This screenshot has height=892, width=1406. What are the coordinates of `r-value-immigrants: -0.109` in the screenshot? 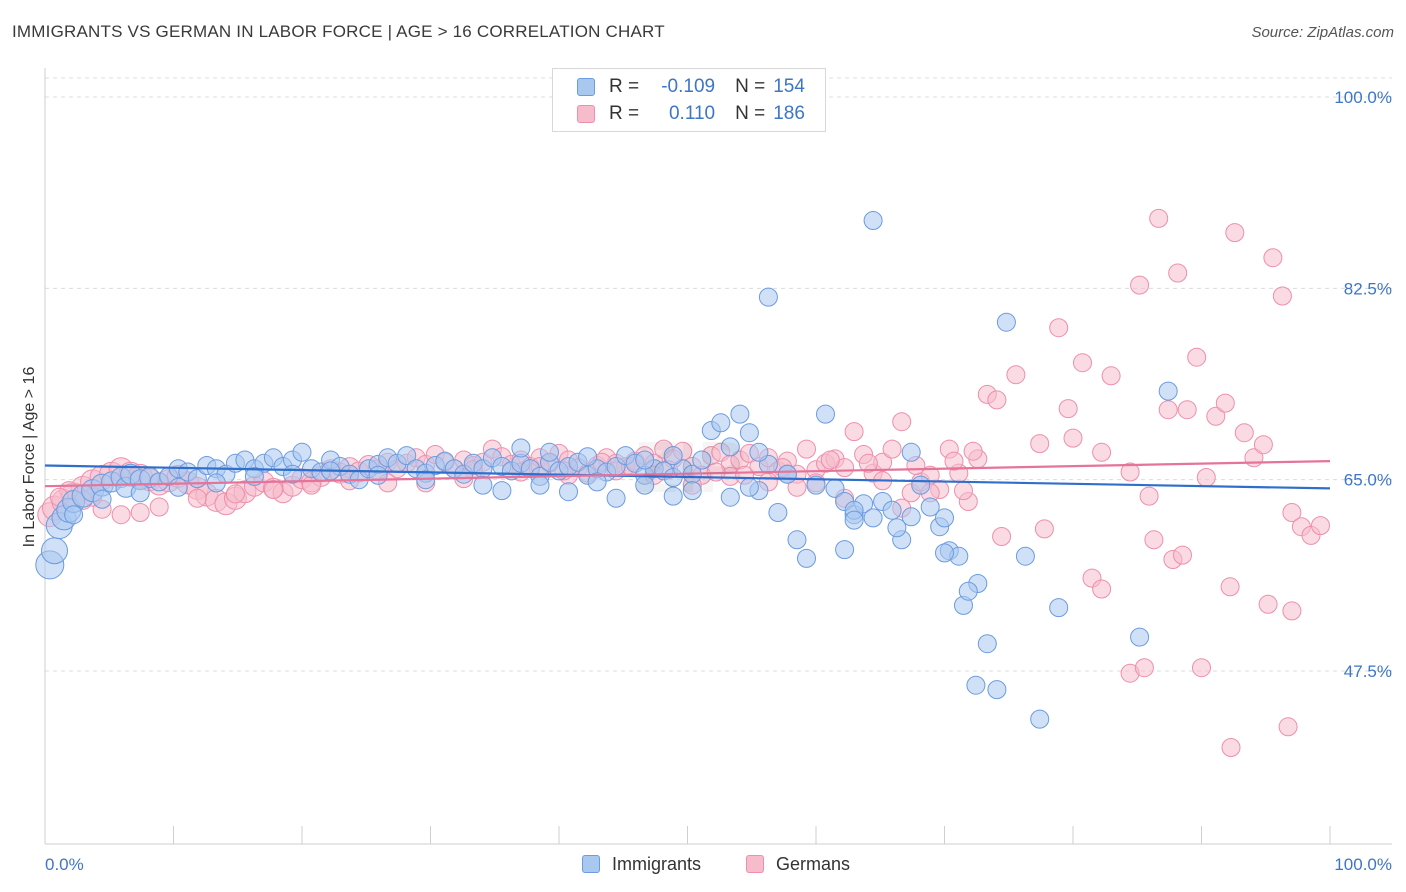 It's located at (688, 86).